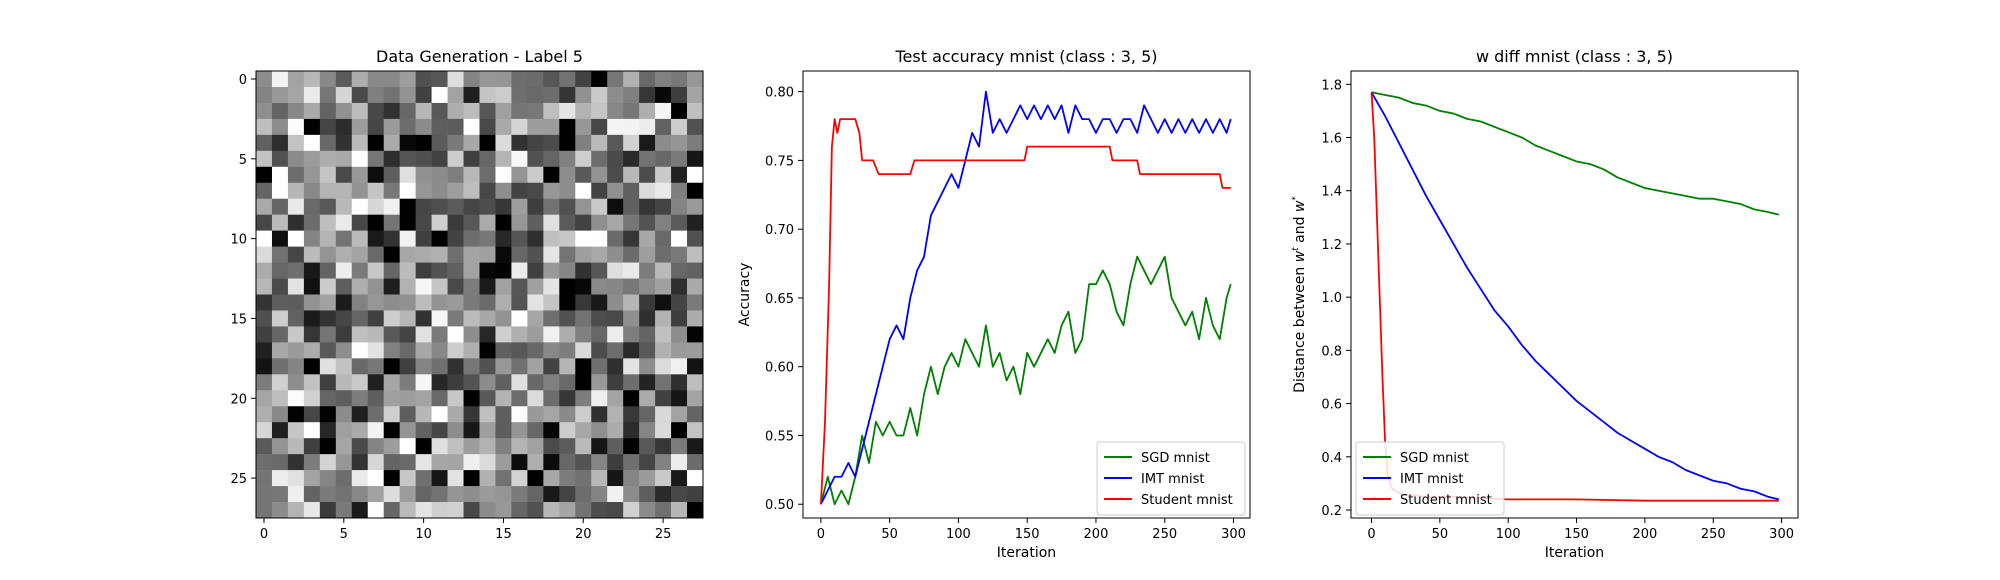  I want to click on series-line-sgd-mnist, so click(1575, 153).